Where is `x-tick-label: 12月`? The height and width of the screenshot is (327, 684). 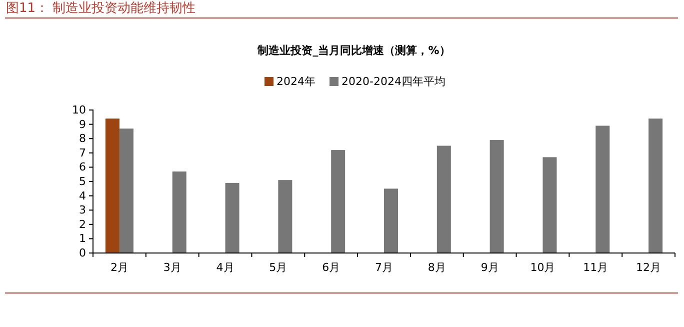
x-tick-label: 12月 is located at coordinates (649, 267).